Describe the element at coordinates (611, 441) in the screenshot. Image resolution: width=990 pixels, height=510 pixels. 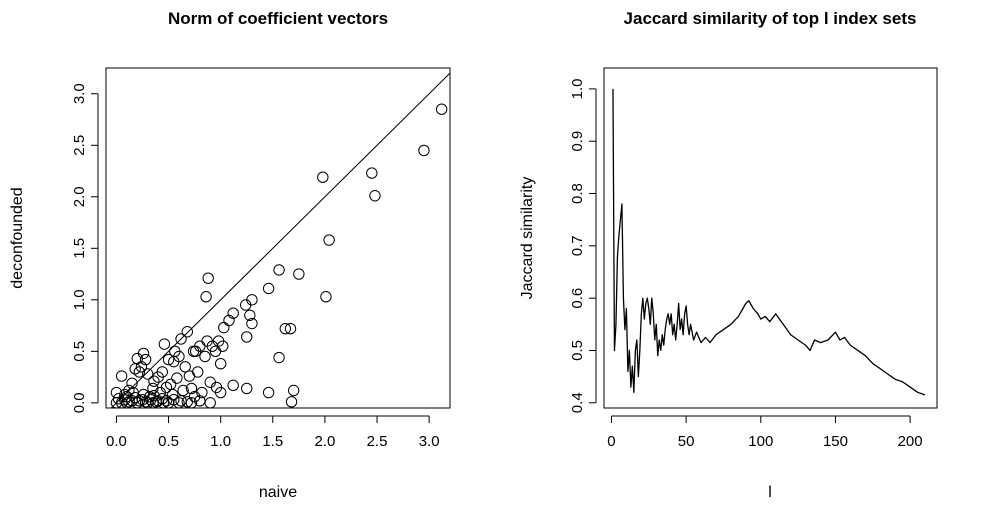
I see `jaccard-x-tick-label: 0` at that location.